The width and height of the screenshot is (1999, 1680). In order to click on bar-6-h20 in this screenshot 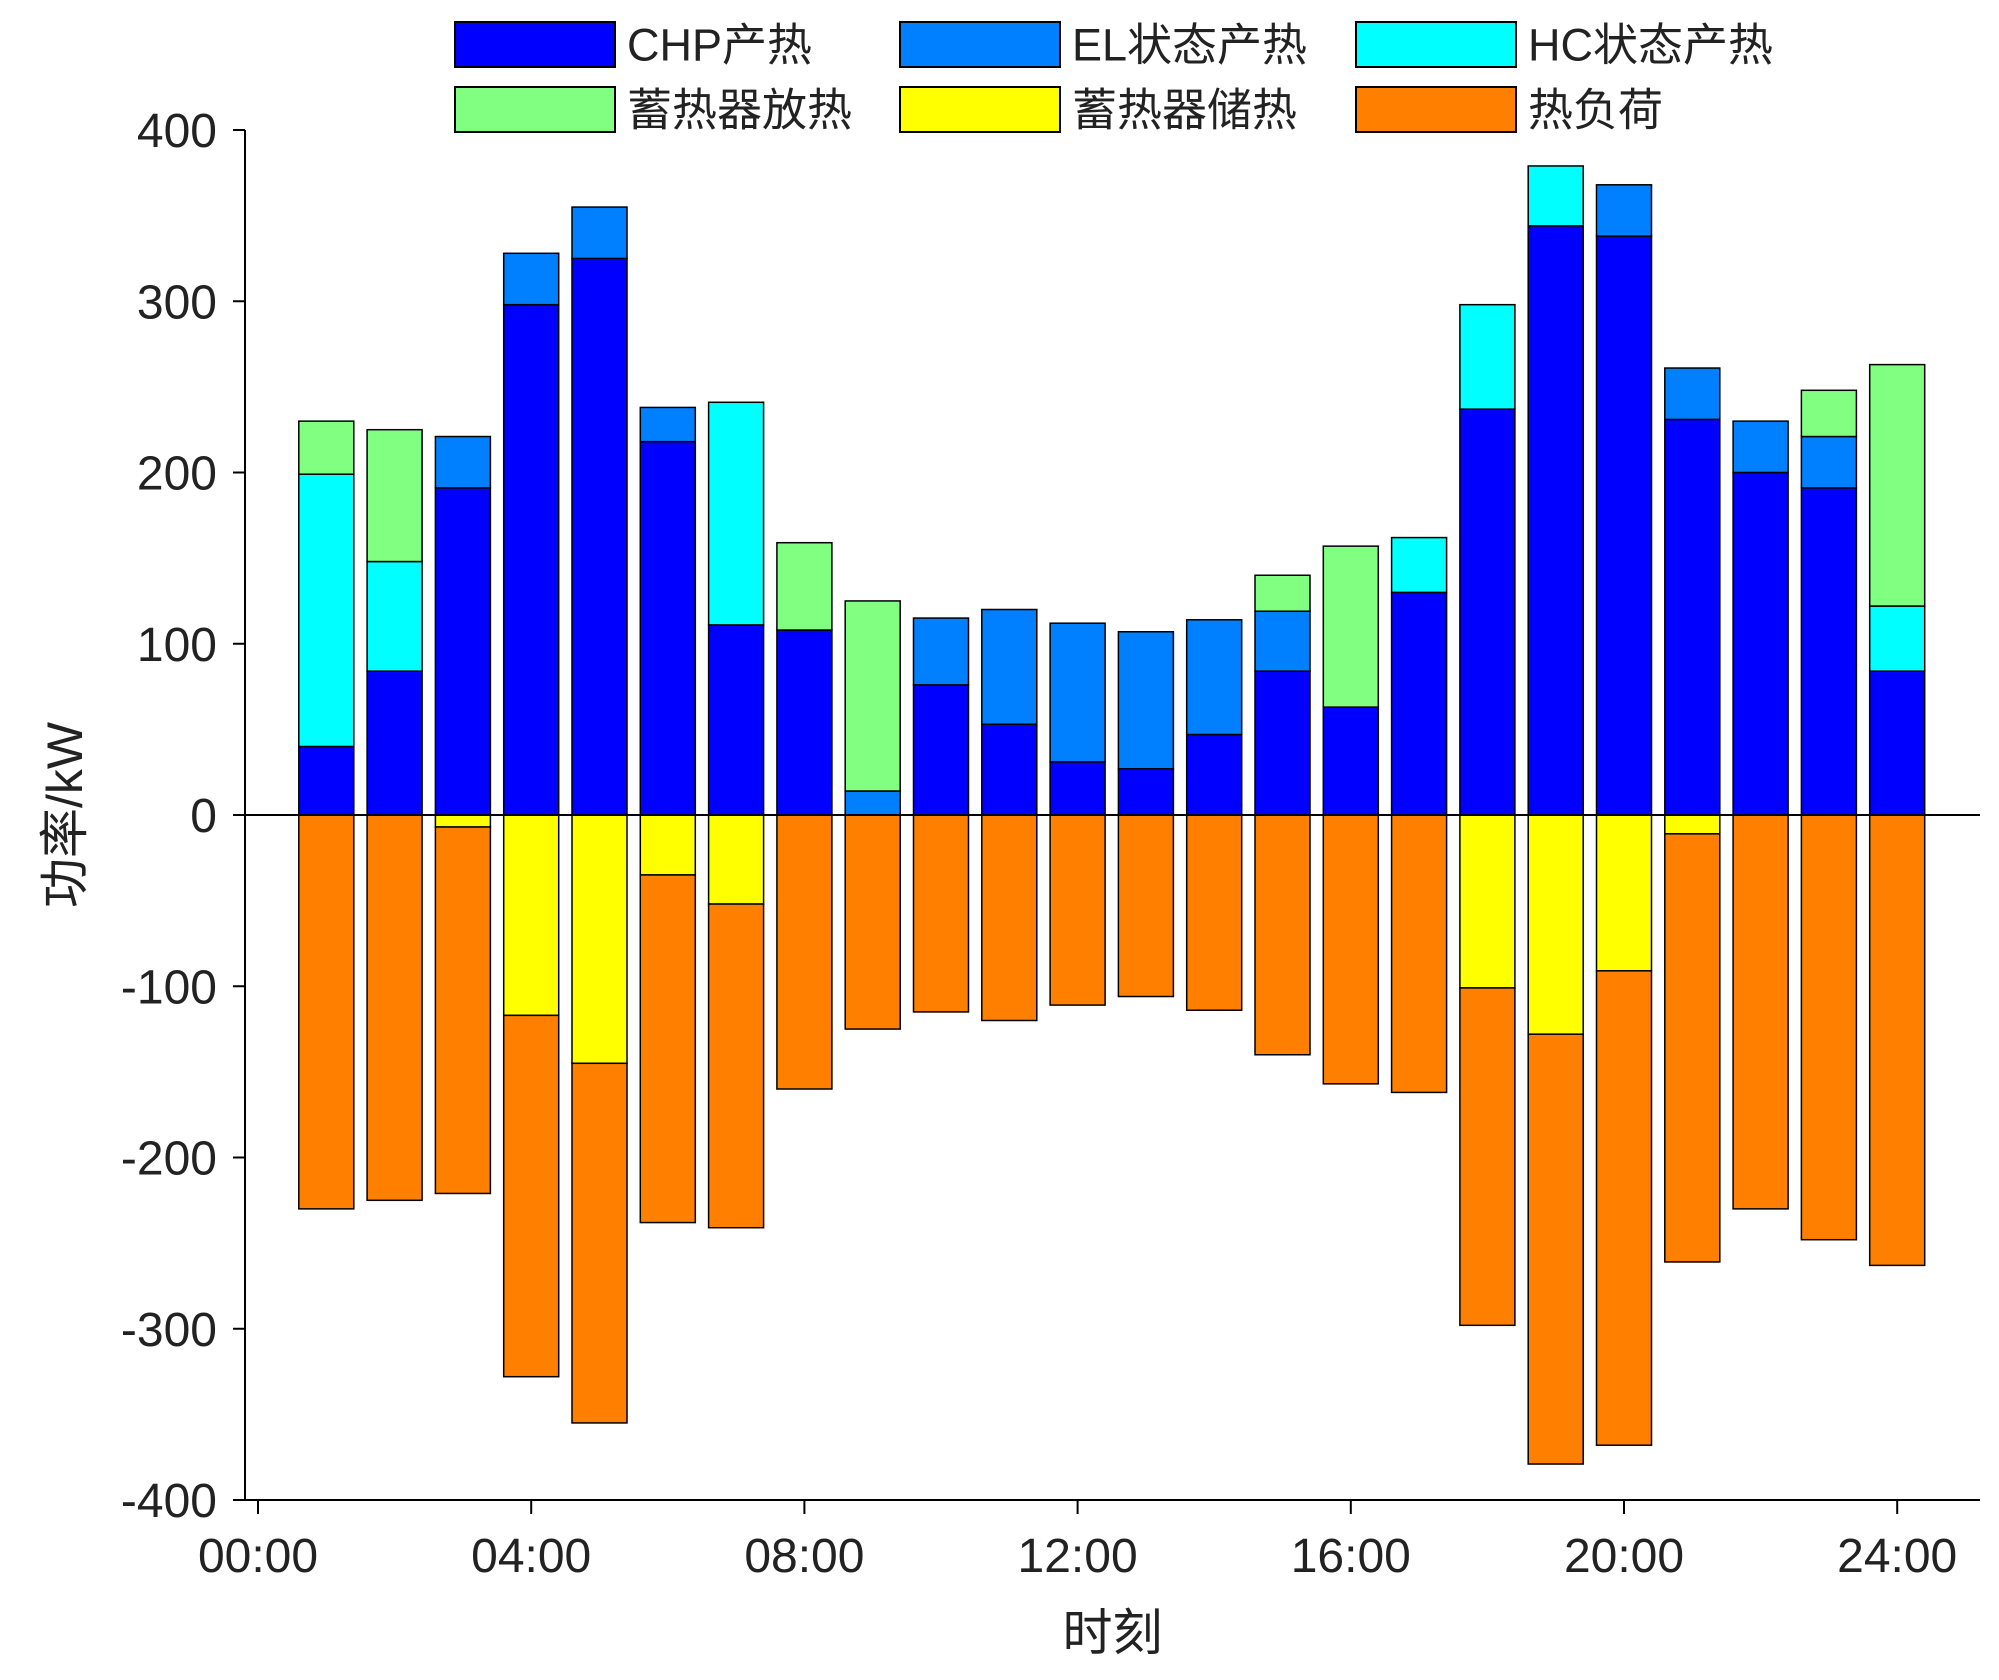, I will do `click(1624, 1208)`.